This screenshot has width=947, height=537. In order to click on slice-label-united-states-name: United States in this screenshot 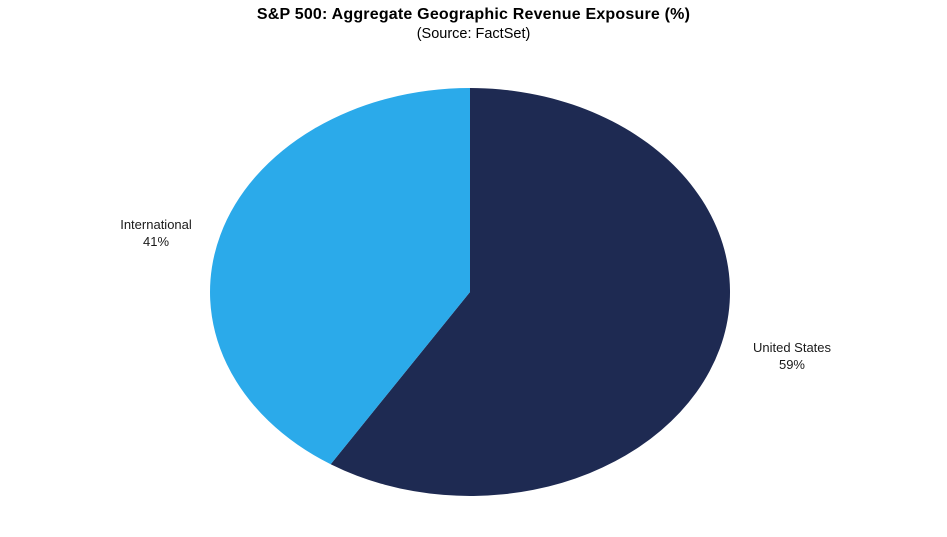, I will do `click(792, 347)`.